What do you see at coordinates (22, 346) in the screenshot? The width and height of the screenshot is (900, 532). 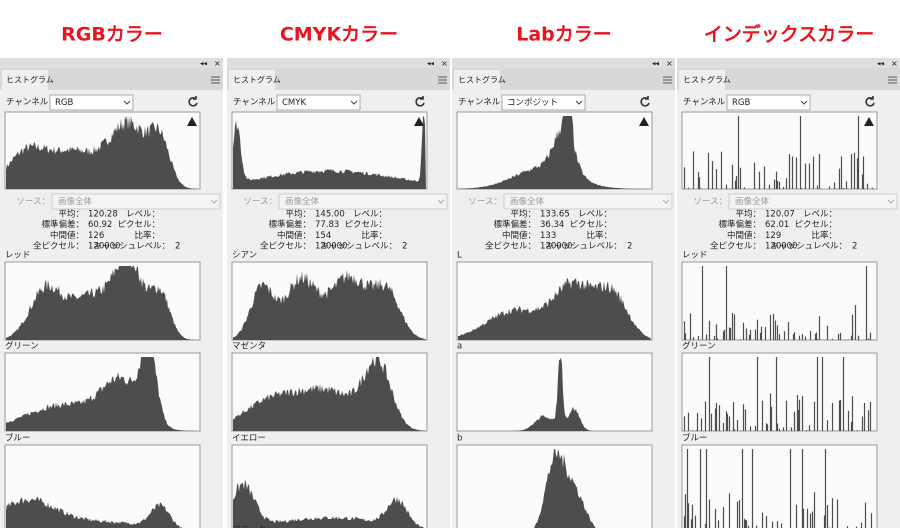 I see `channel-name: グリーン` at bounding box center [22, 346].